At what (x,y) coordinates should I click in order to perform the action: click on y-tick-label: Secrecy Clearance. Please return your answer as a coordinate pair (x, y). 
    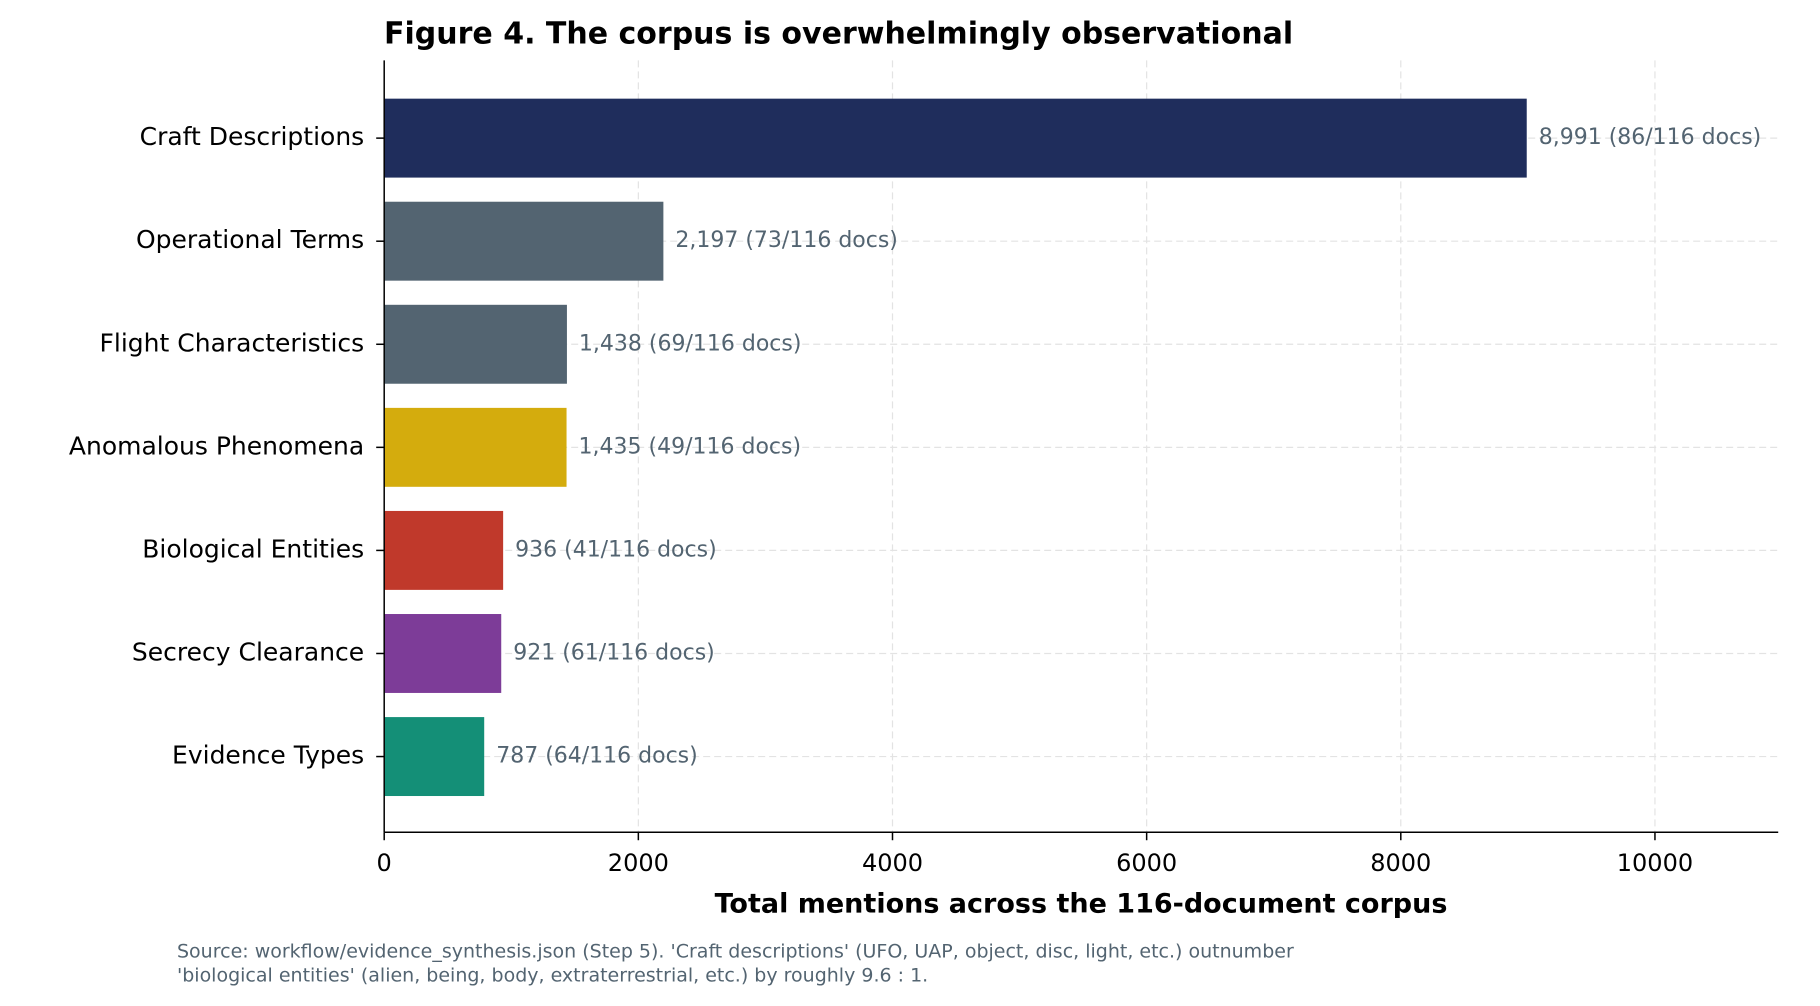
    Looking at the image, I should click on (248, 651).